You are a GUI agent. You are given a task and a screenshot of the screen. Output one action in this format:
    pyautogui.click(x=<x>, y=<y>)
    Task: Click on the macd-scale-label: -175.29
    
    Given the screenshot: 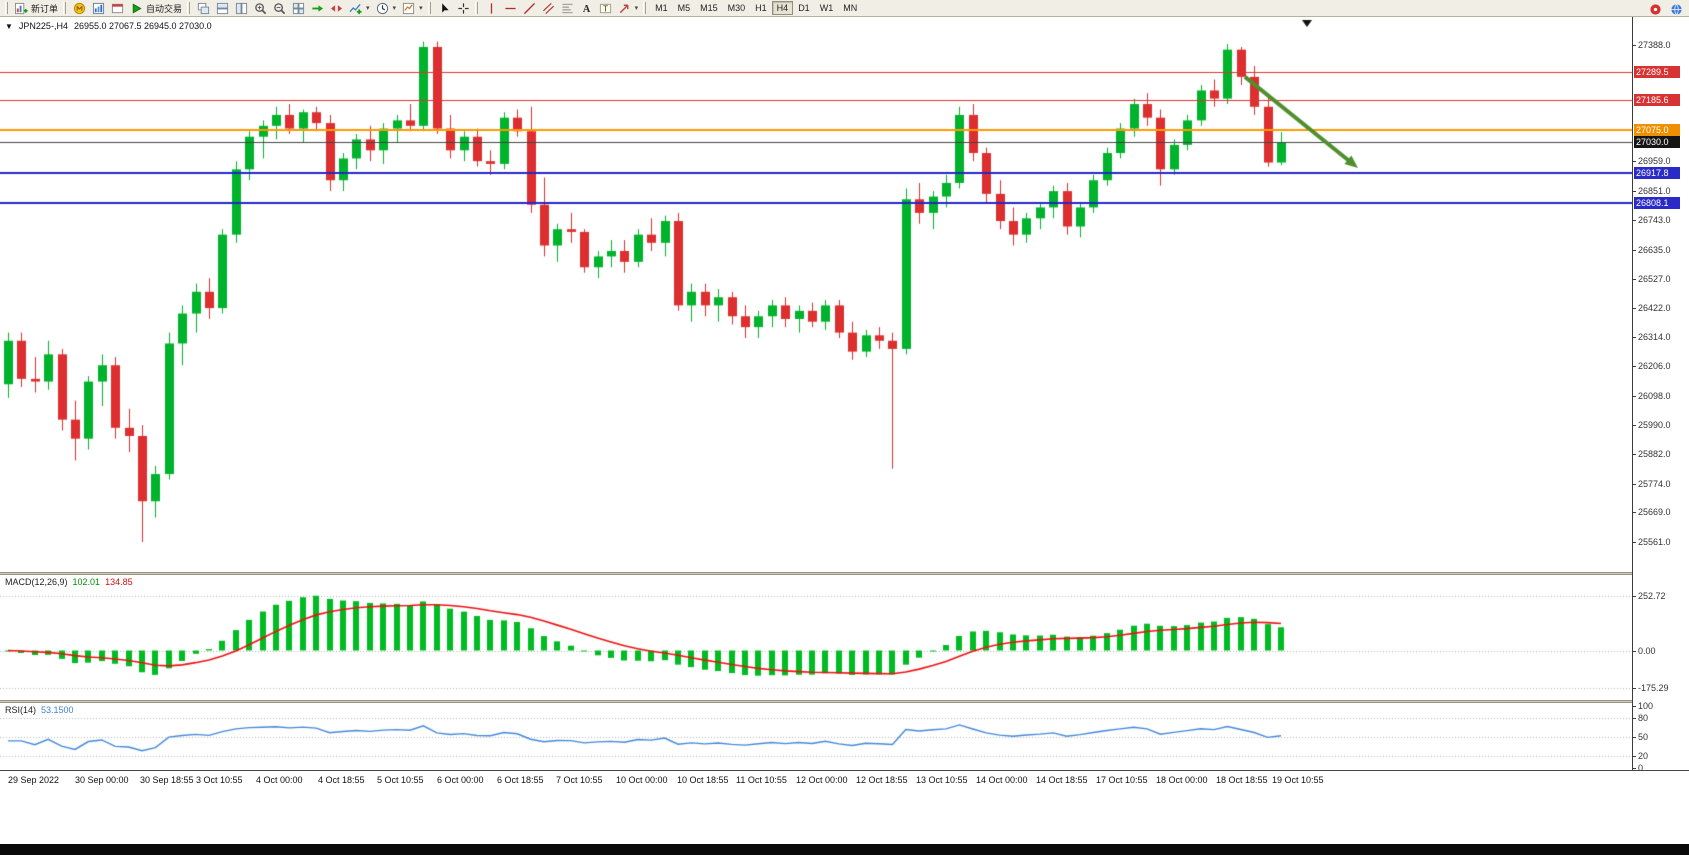 What is the action you would take?
    pyautogui.click(x=1651, y=688)
    